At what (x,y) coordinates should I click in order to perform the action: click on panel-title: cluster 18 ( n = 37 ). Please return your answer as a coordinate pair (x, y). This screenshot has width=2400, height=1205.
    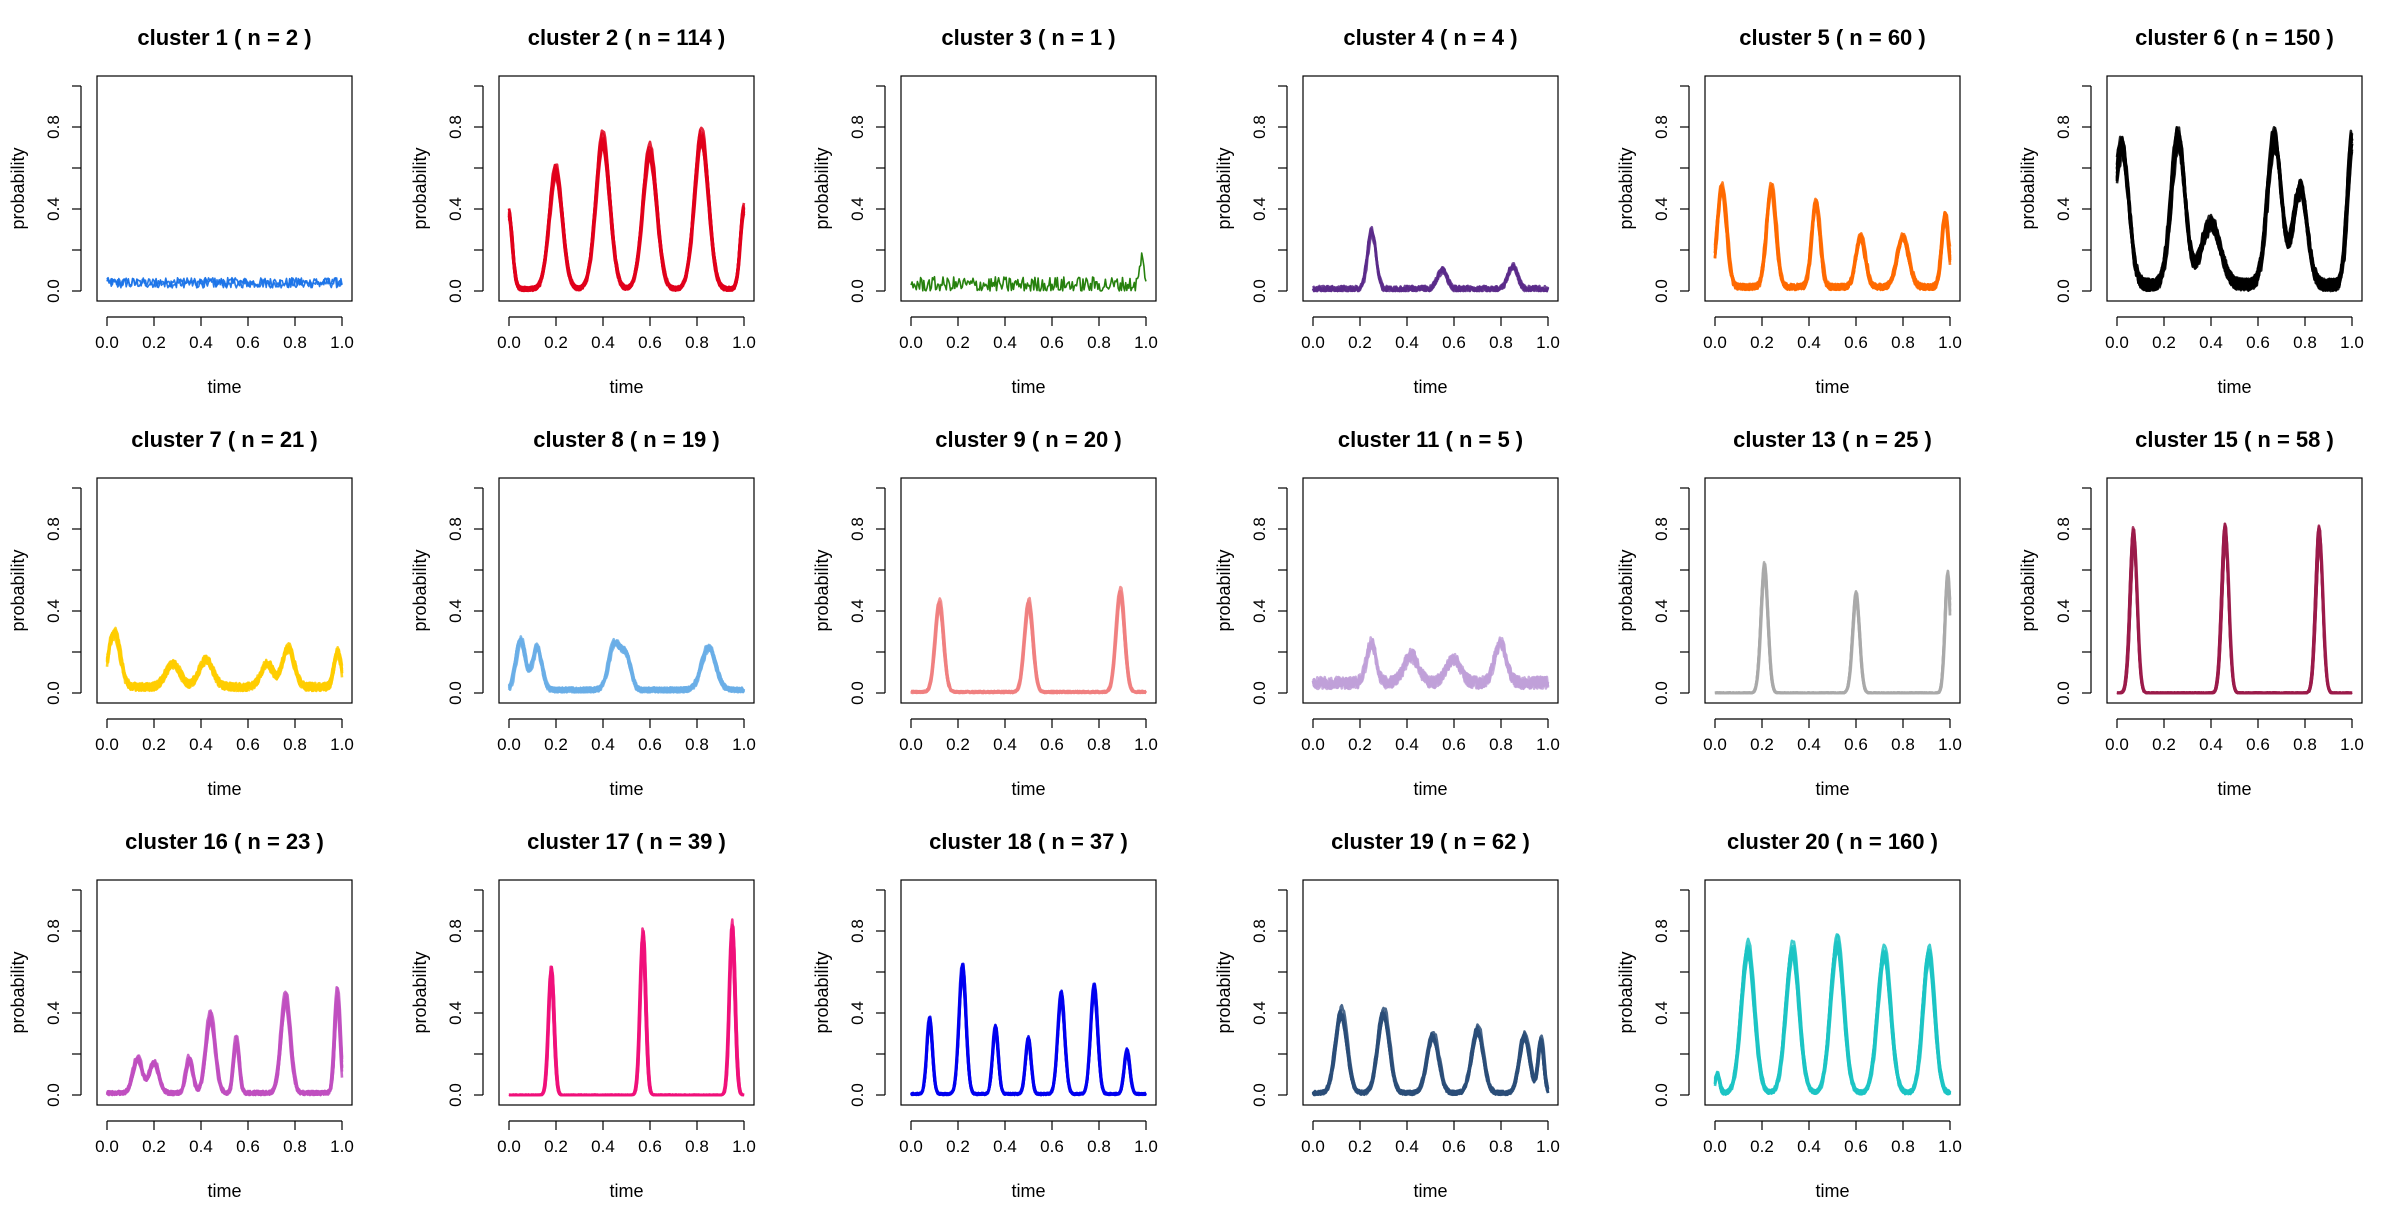
    Looking at the image, I should click on (1028, 841).